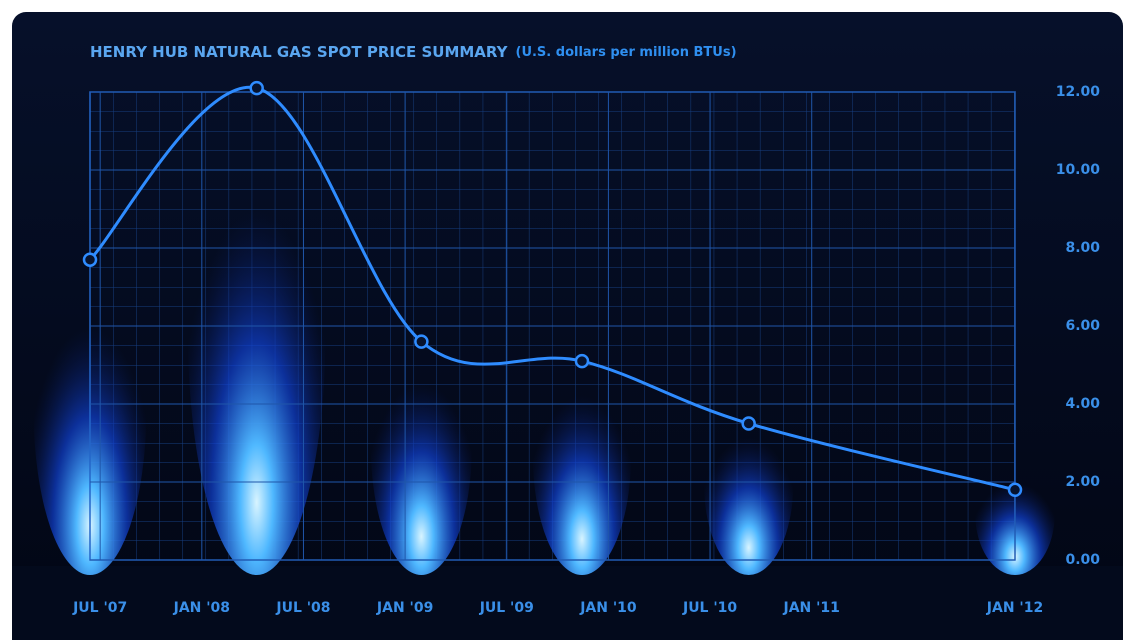 The image size is (1123, 640). What do you see at coordinates (626, 52) in the screenshot?
I see `subtitle: (U.S. dollars per million BTUs)` at bounding box center [626, 52].